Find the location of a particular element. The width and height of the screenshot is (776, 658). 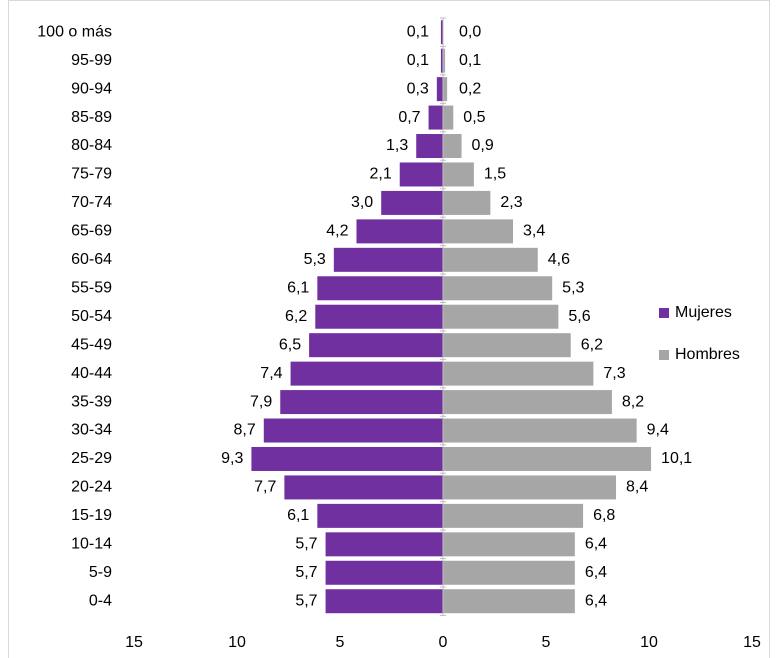

value-label: 0,5 is located at coordinates (474, 117).